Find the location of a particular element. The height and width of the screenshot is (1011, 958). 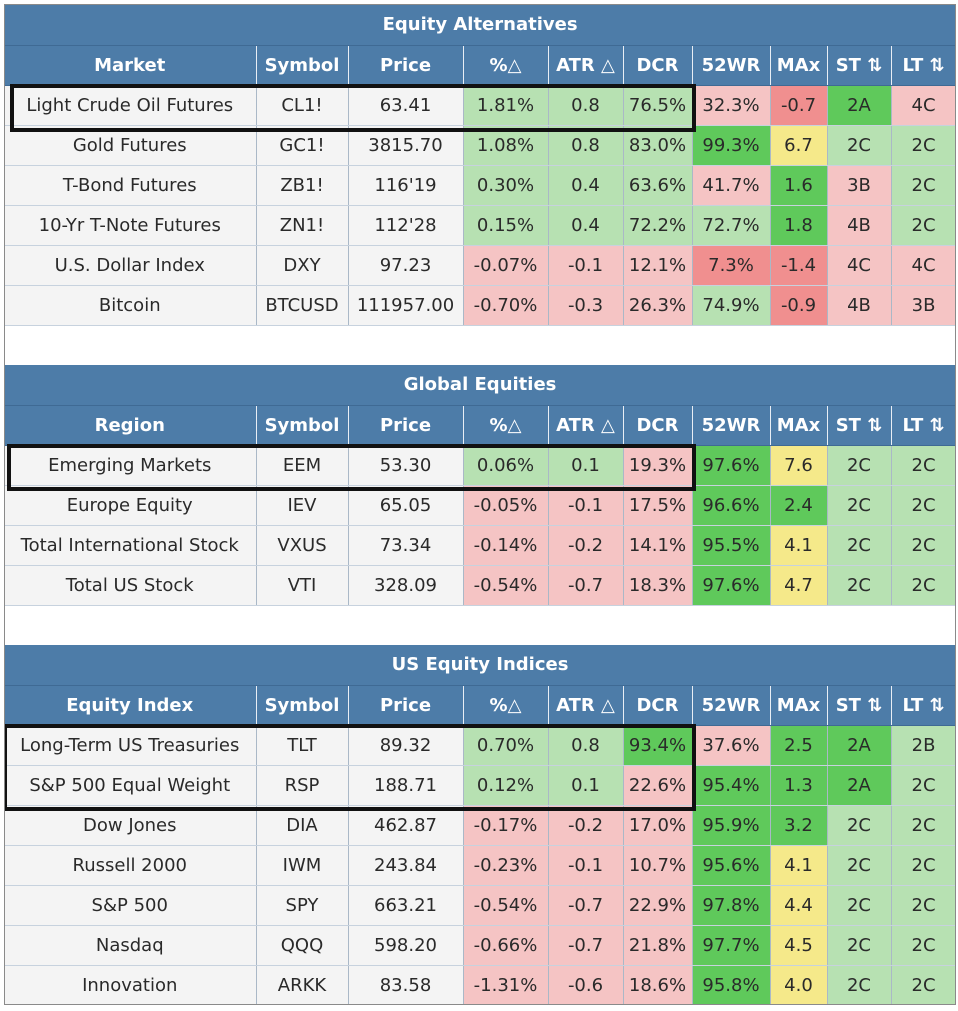

52wr-cell: 96.6% is located at coordinates (731, 505).